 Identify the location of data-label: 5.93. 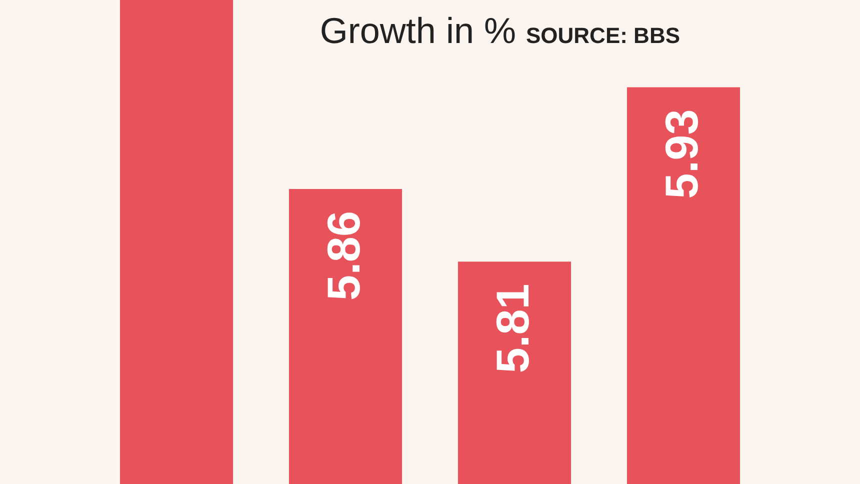
(681, 154).